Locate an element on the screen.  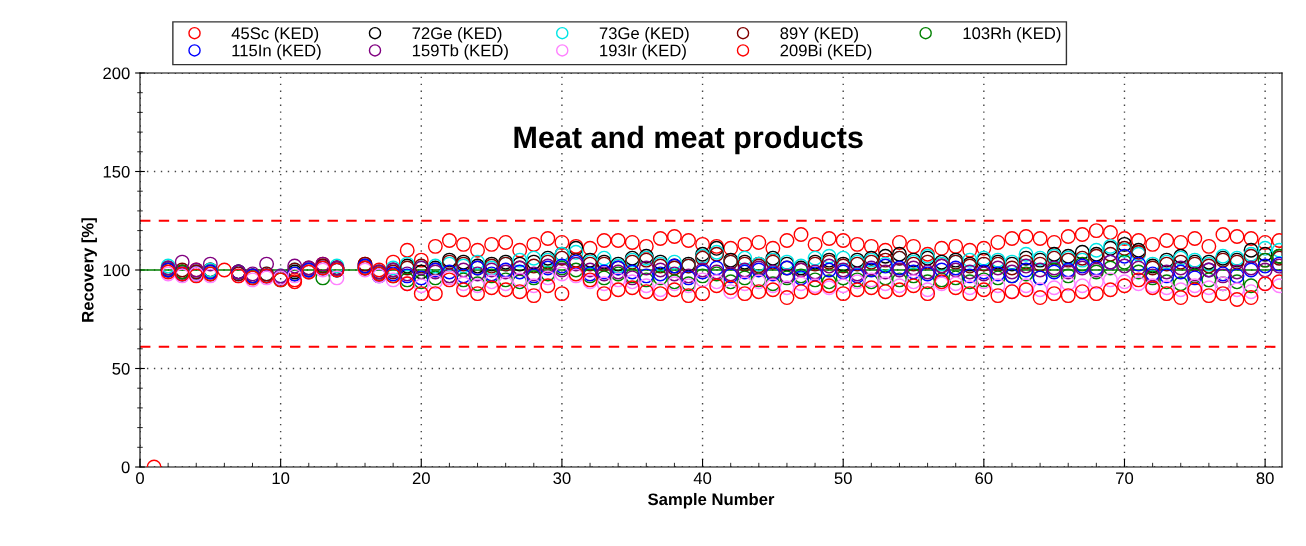
legend-label: 209Bi (KED) is located at coordinates (826, 52).